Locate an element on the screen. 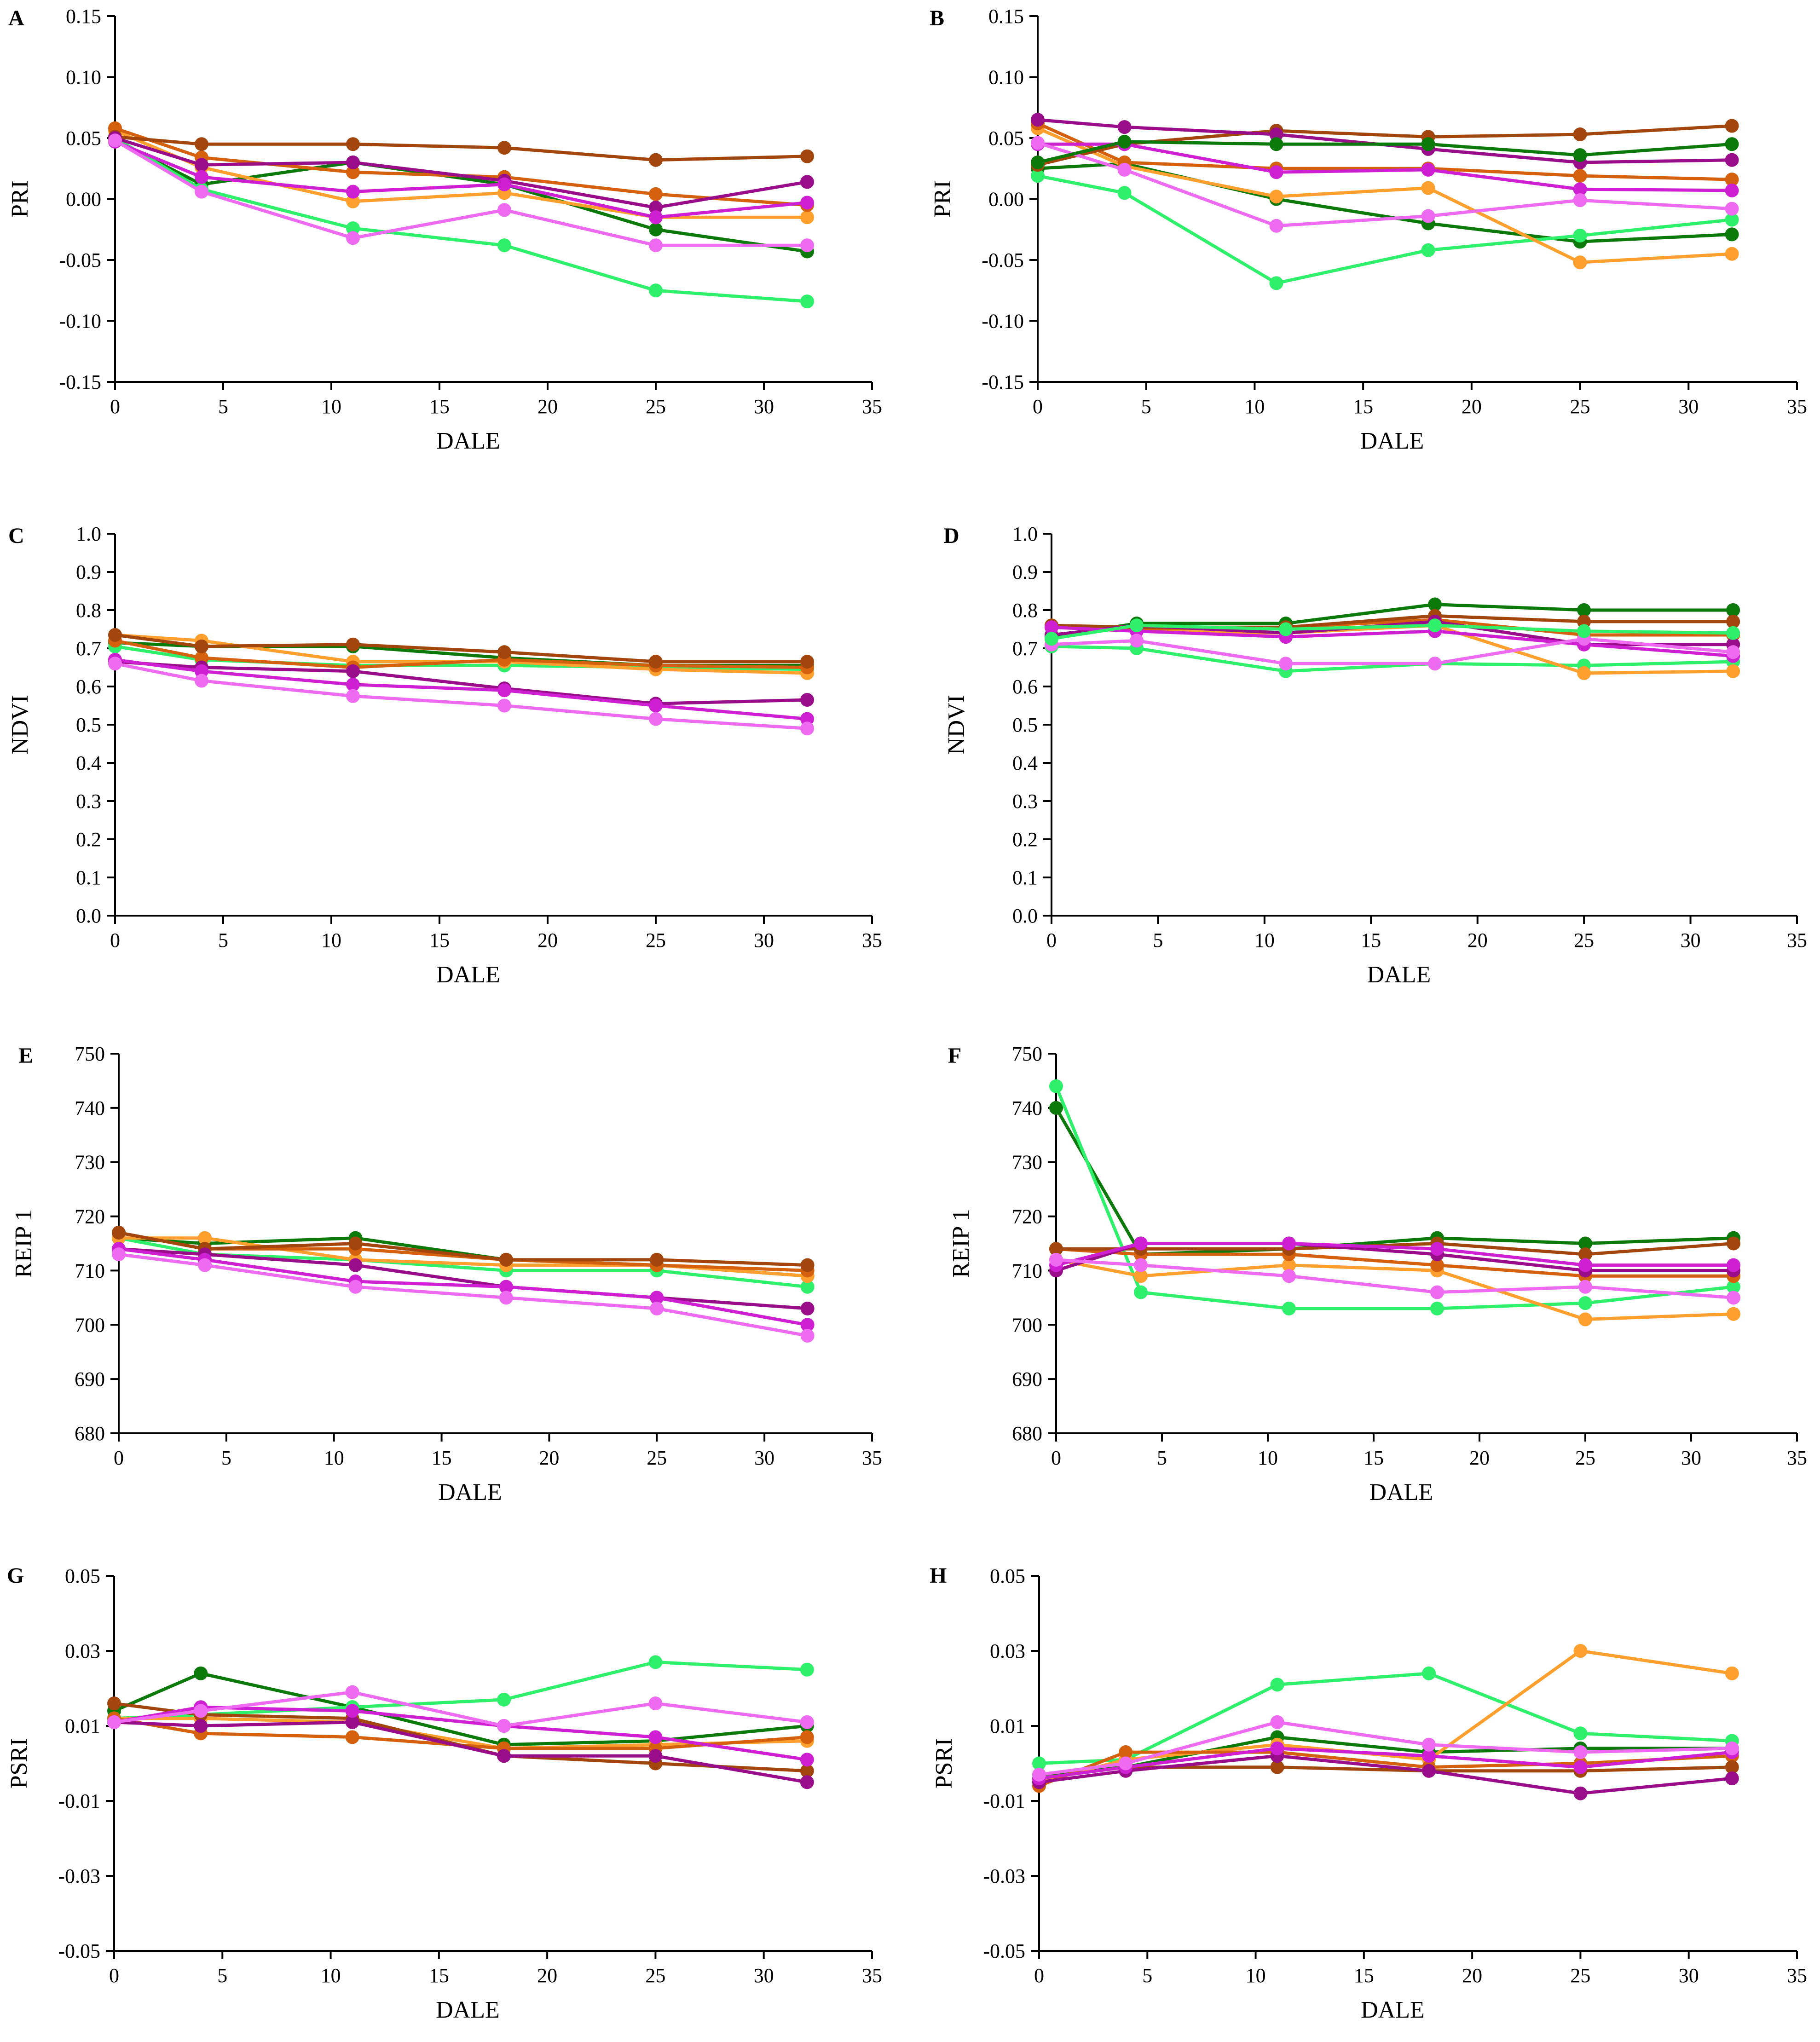 Image resolution: width=1820 pixels, height=2042 pixels. y-tick-label: -0.10 is located at coordinates (80, 321).